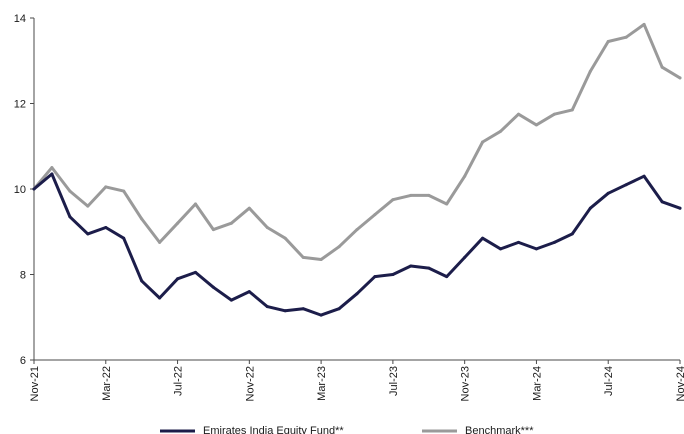 The image size is (684, 434). Describe the element at coordinates (499, 429) in the screenshot. I see `legend-label-benchmark: Benchmark***` at that location.